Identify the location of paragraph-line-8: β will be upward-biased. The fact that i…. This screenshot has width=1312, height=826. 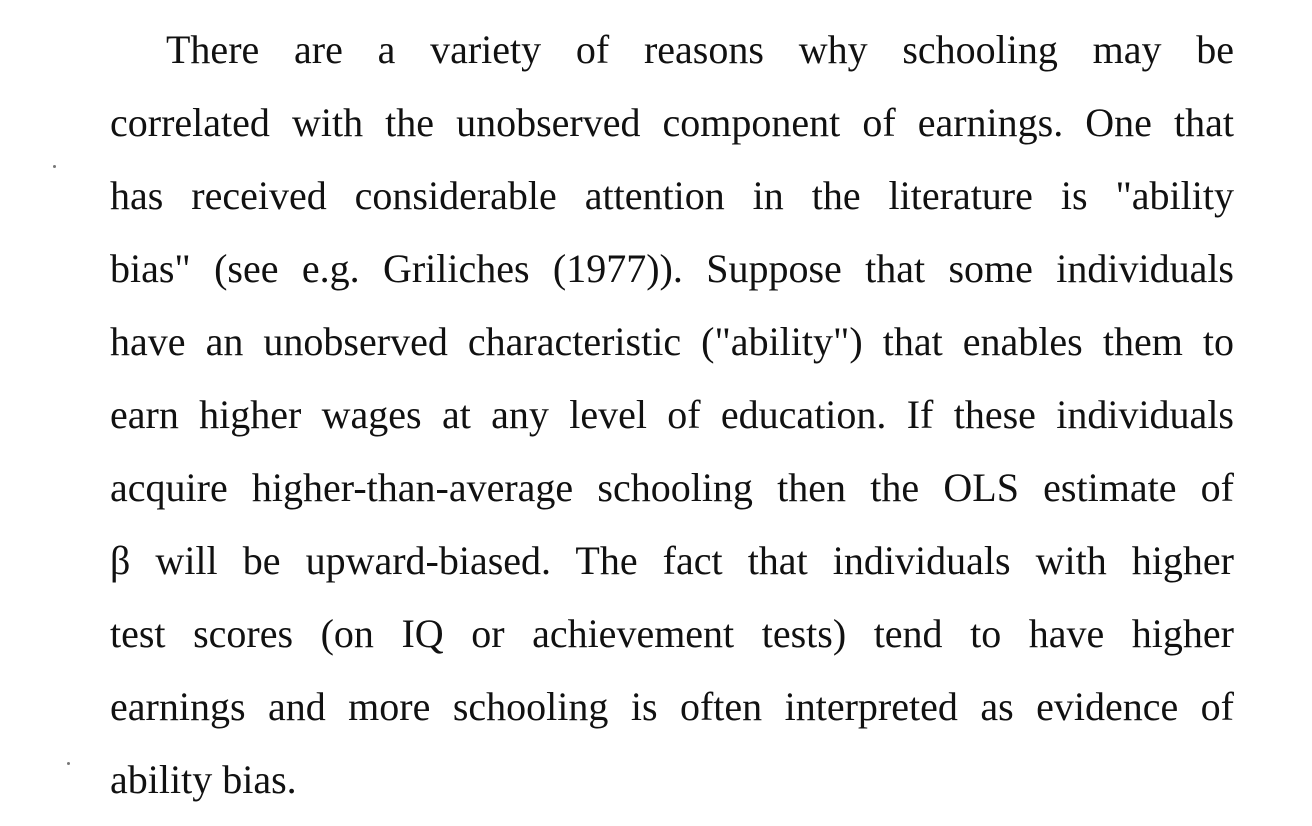
(672, 560).